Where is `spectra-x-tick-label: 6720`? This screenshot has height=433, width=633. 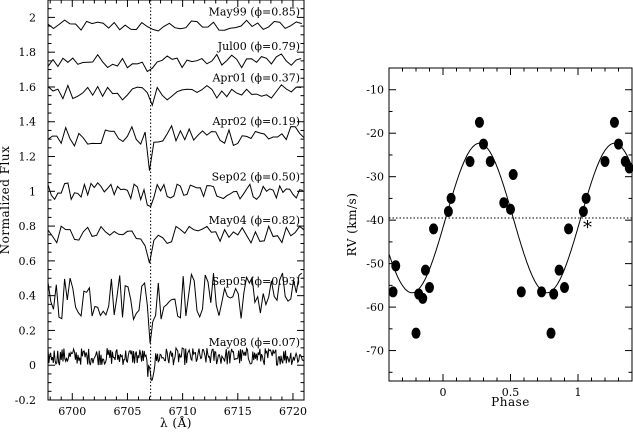
spectra-x-tick-label: 6720 is located at coordinates (293, 411).